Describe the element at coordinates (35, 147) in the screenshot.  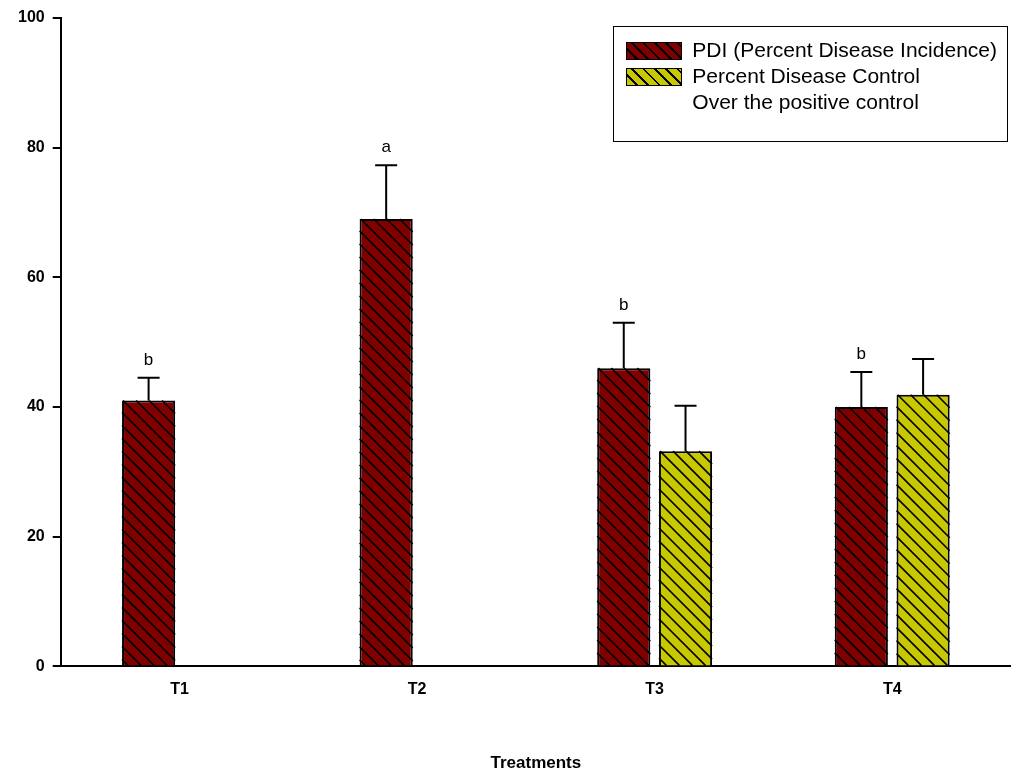
I see `y-tick-label: 80` at that location.